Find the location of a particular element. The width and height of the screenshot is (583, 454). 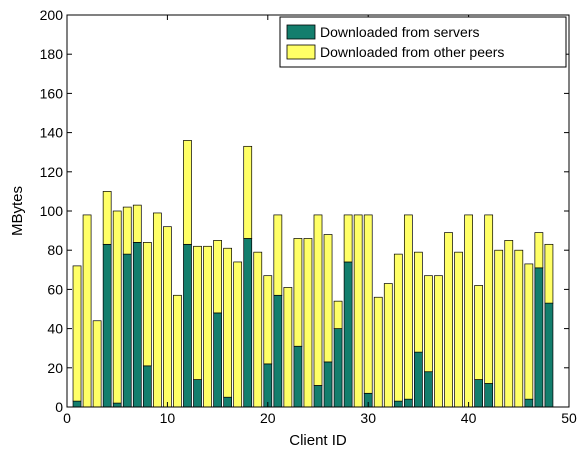

y-axis-label: MBytes is located at coordinates (17, 211).